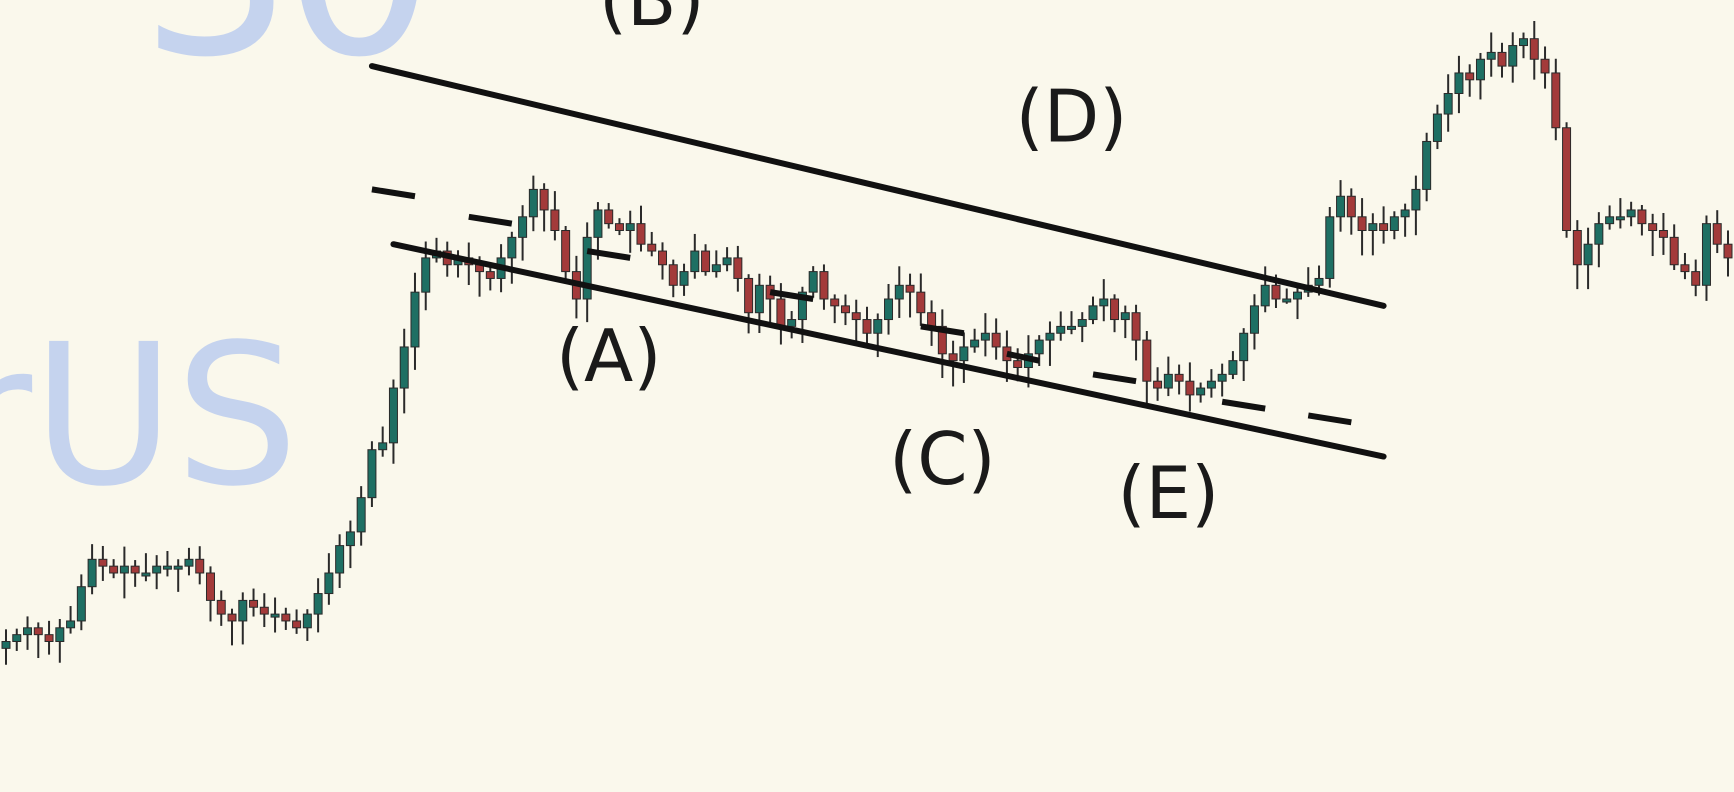 The height and width of the screenshot is (792, 1734). What do you see at coordinates (942, 459) in the screenshot?
I see `wave-label: (C)` at bounding box center [942, 459].